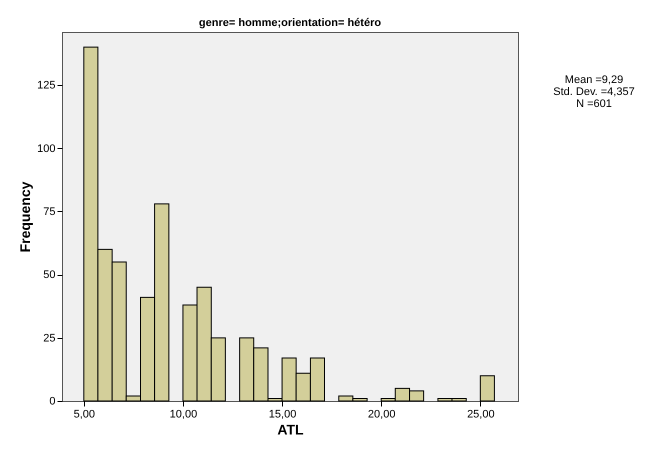  I want to click on chart-title: genre= homme;orientation= hétéro, so click(290, 23).